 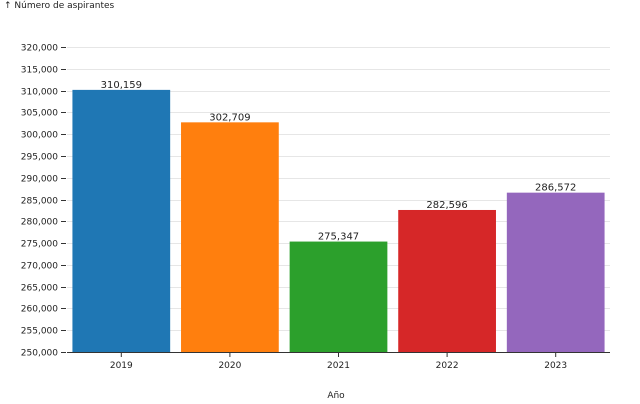 I want to click on bar-2021, so click(x=338, y=296).